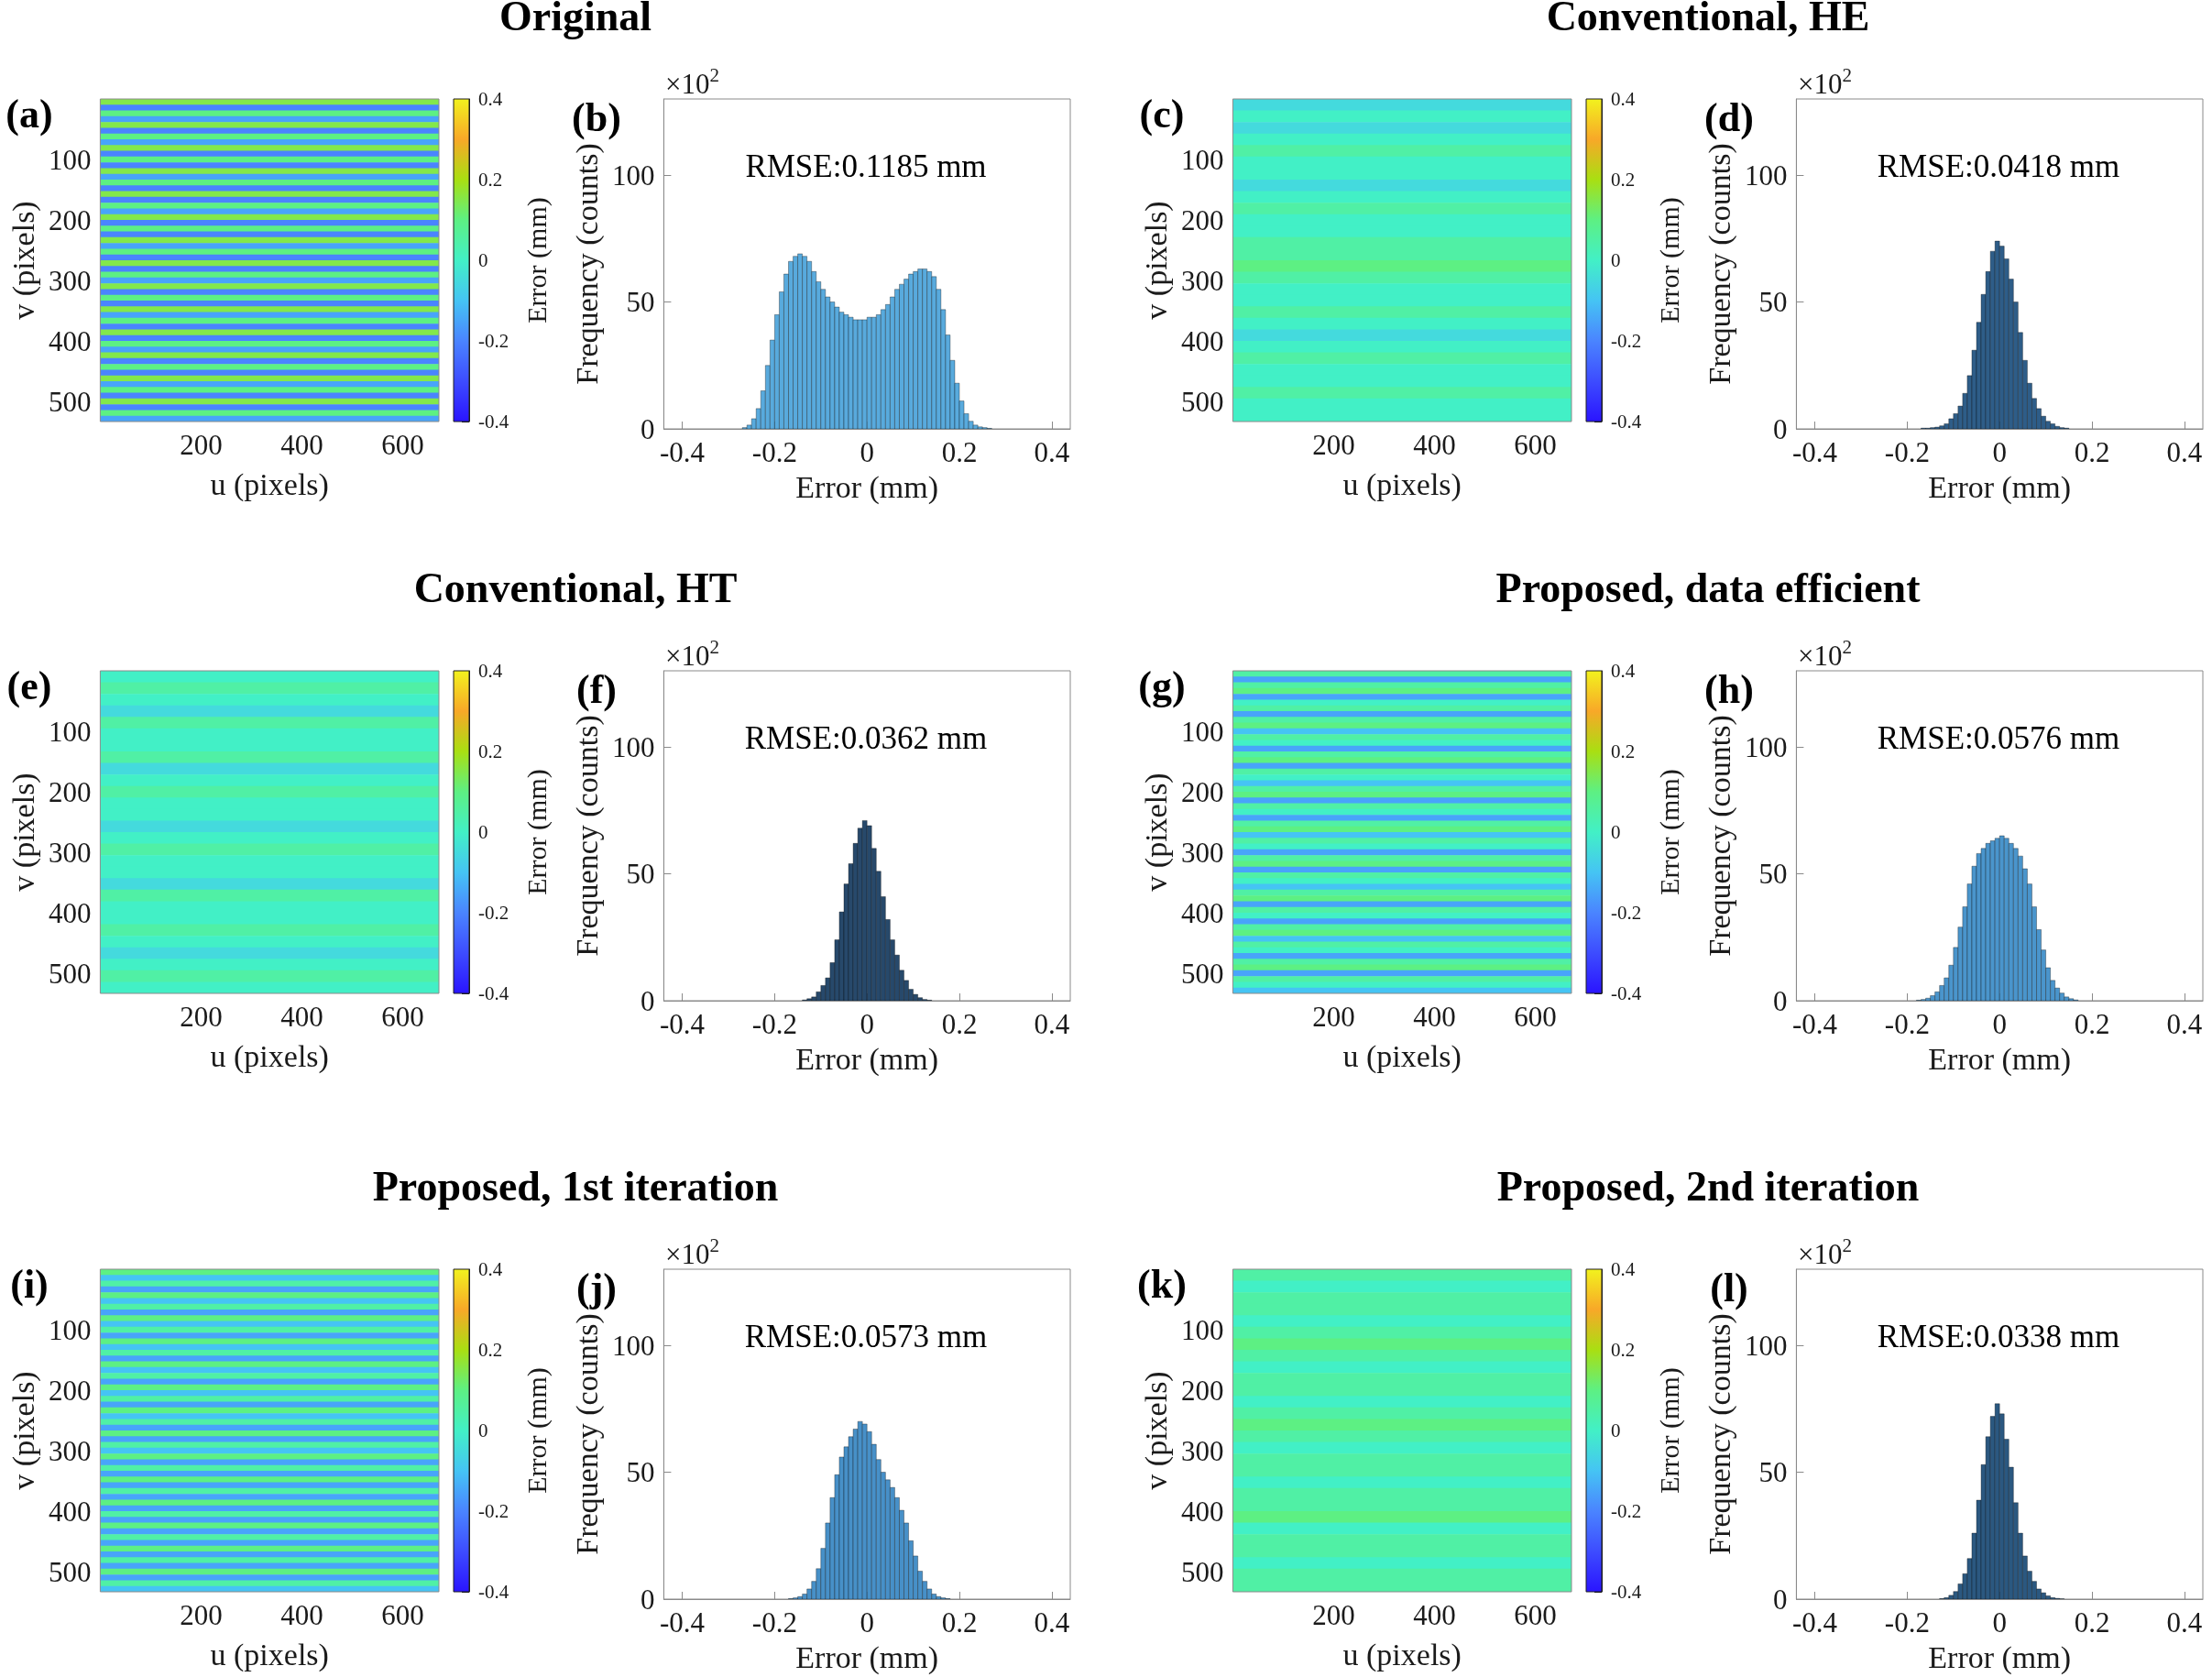 This screenshot has width=2212, height=1677. Describe the element at coordinates (1162, 686) in the screenshot. I see `text: (g)` at that location.